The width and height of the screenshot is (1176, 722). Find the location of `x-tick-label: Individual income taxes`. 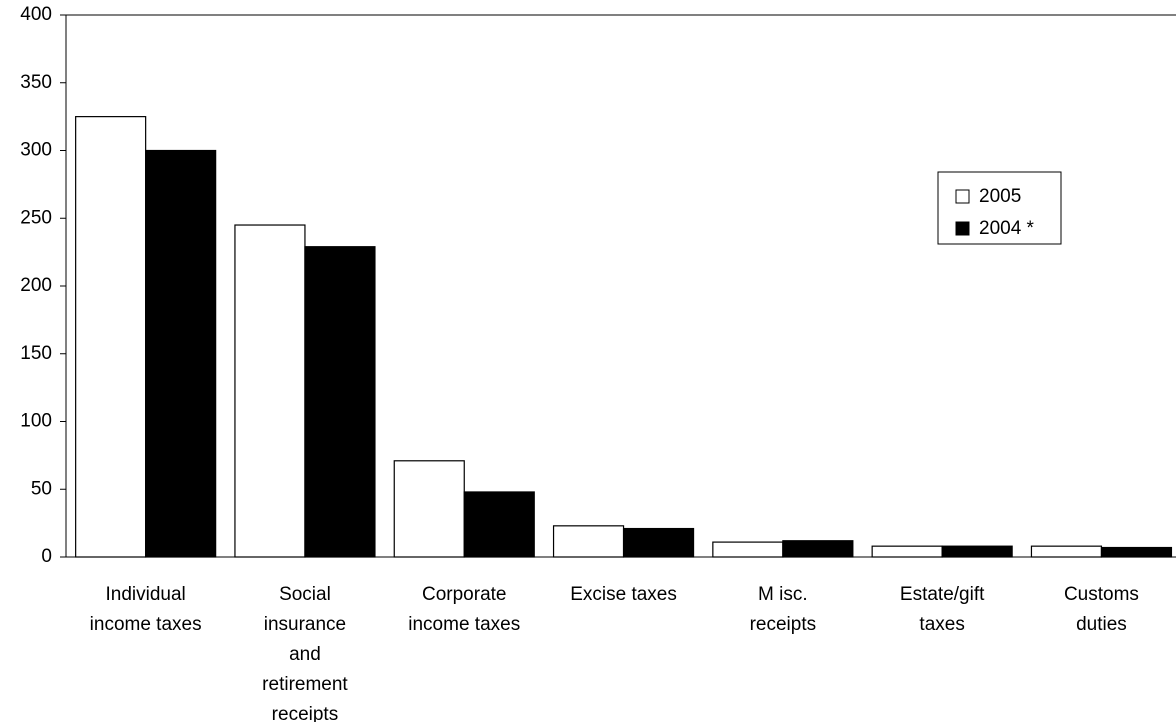

x-tick-label: Individual income taxes is located at coordinates (145, 609).